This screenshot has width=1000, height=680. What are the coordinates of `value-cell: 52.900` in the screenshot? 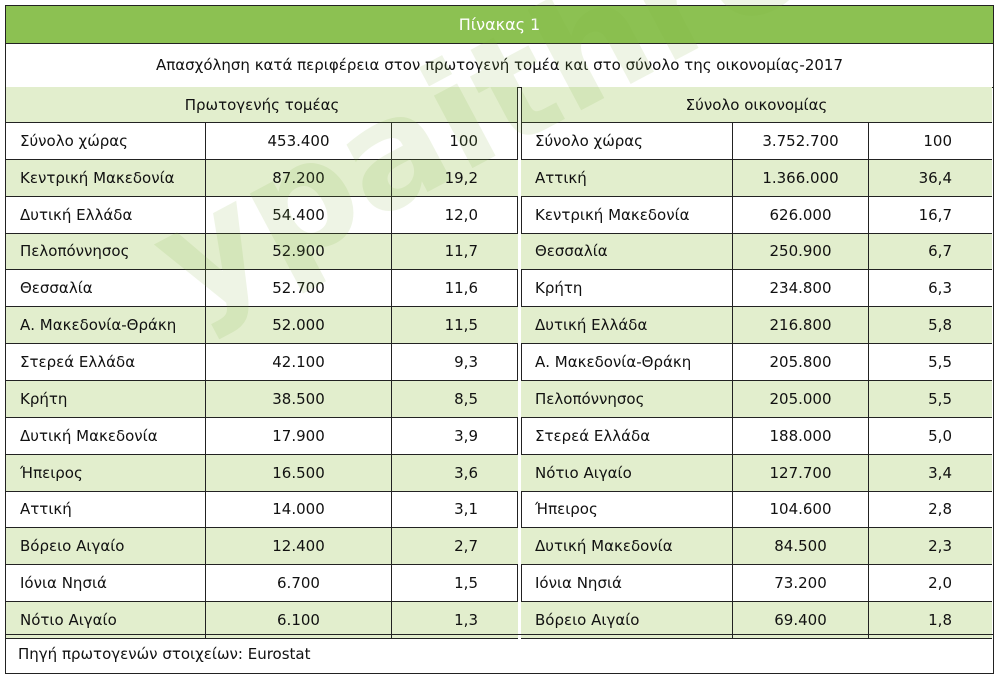 It's located at (299, 251).